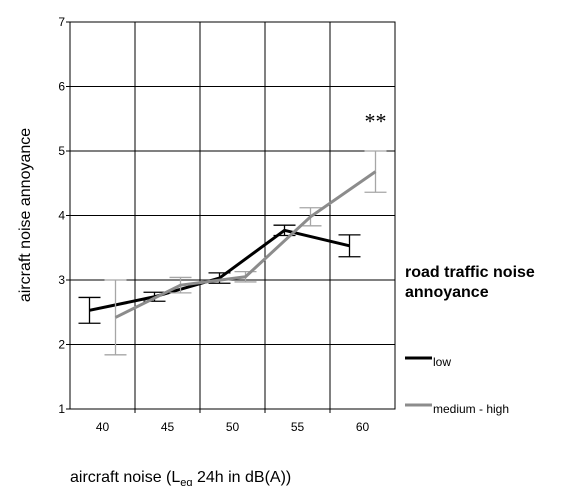  What do you see at coordinates (168, 427) in the screenshot?
I see `x-tick-label: 45` at bounding box center [168, 427].